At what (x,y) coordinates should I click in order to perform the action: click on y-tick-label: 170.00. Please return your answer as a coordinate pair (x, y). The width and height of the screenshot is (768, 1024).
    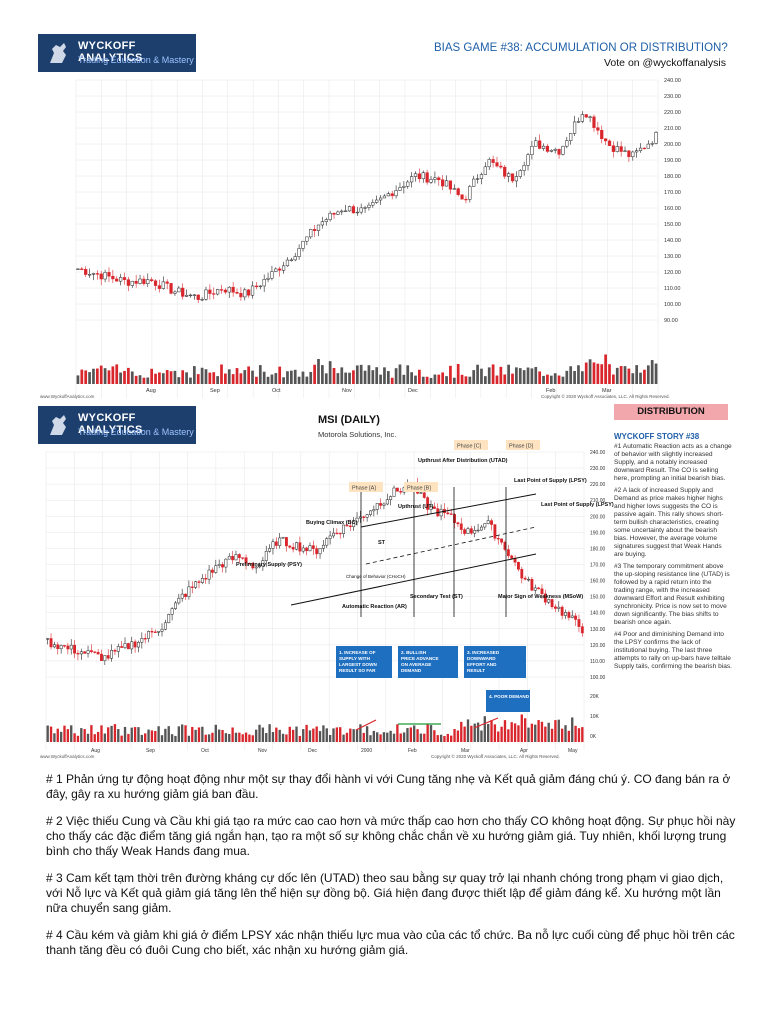
    Looking at the image, I should click on (598, 566).